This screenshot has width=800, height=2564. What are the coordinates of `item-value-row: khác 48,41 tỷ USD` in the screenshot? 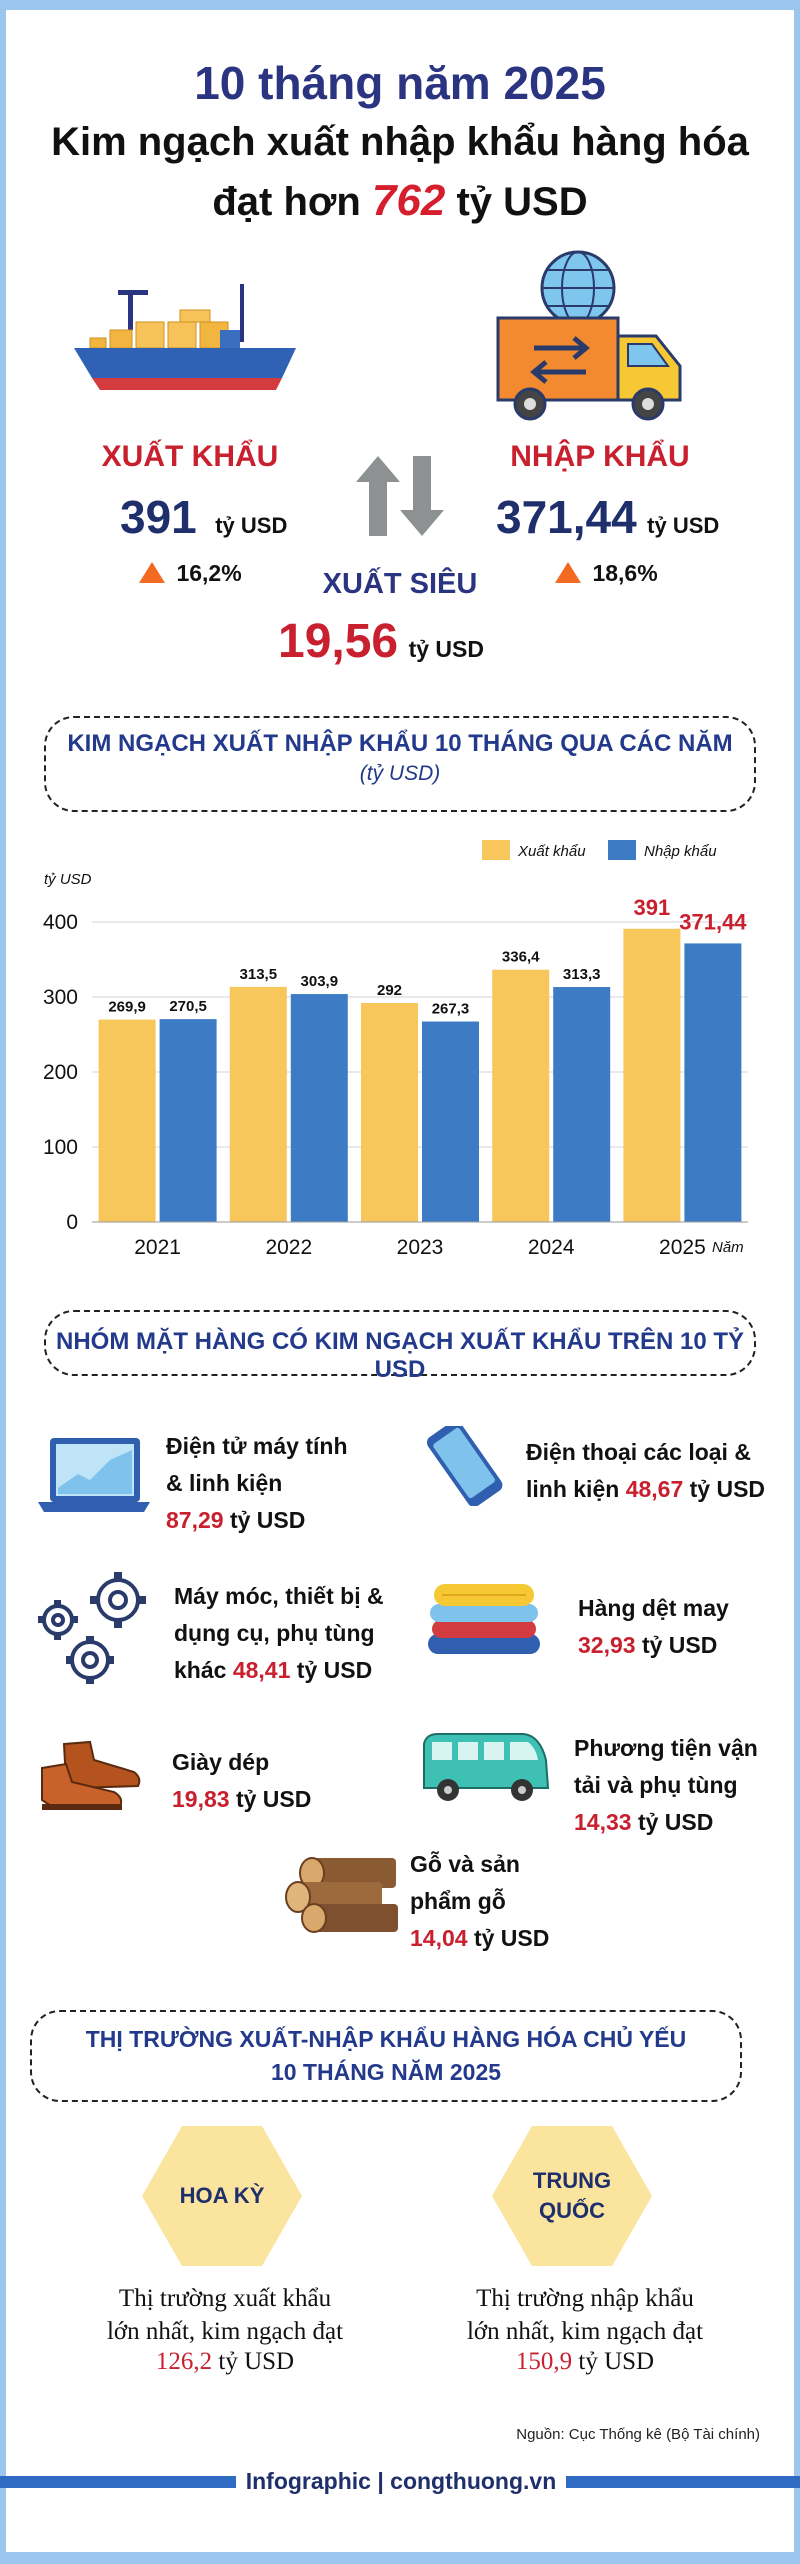 It's located at (279, 1670).